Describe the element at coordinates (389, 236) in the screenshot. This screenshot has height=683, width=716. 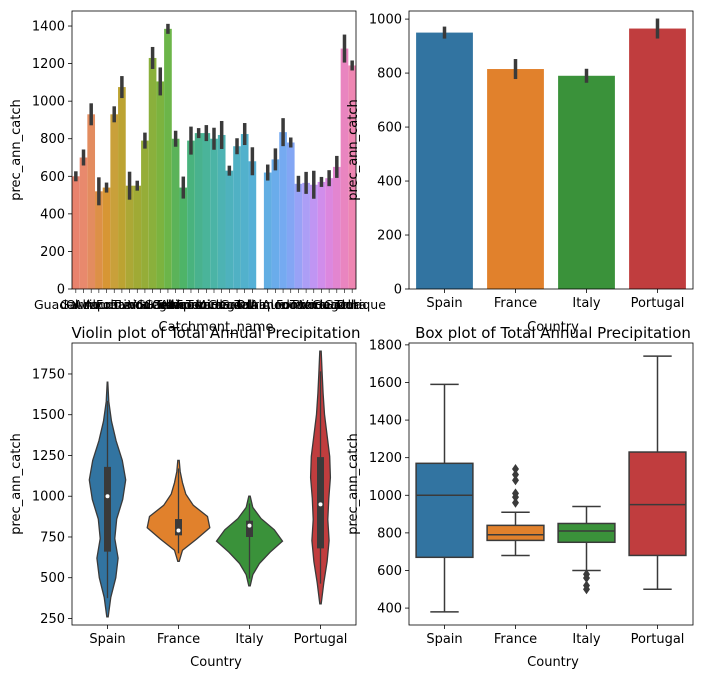
I see `country-ytick-label: 200` at that location.